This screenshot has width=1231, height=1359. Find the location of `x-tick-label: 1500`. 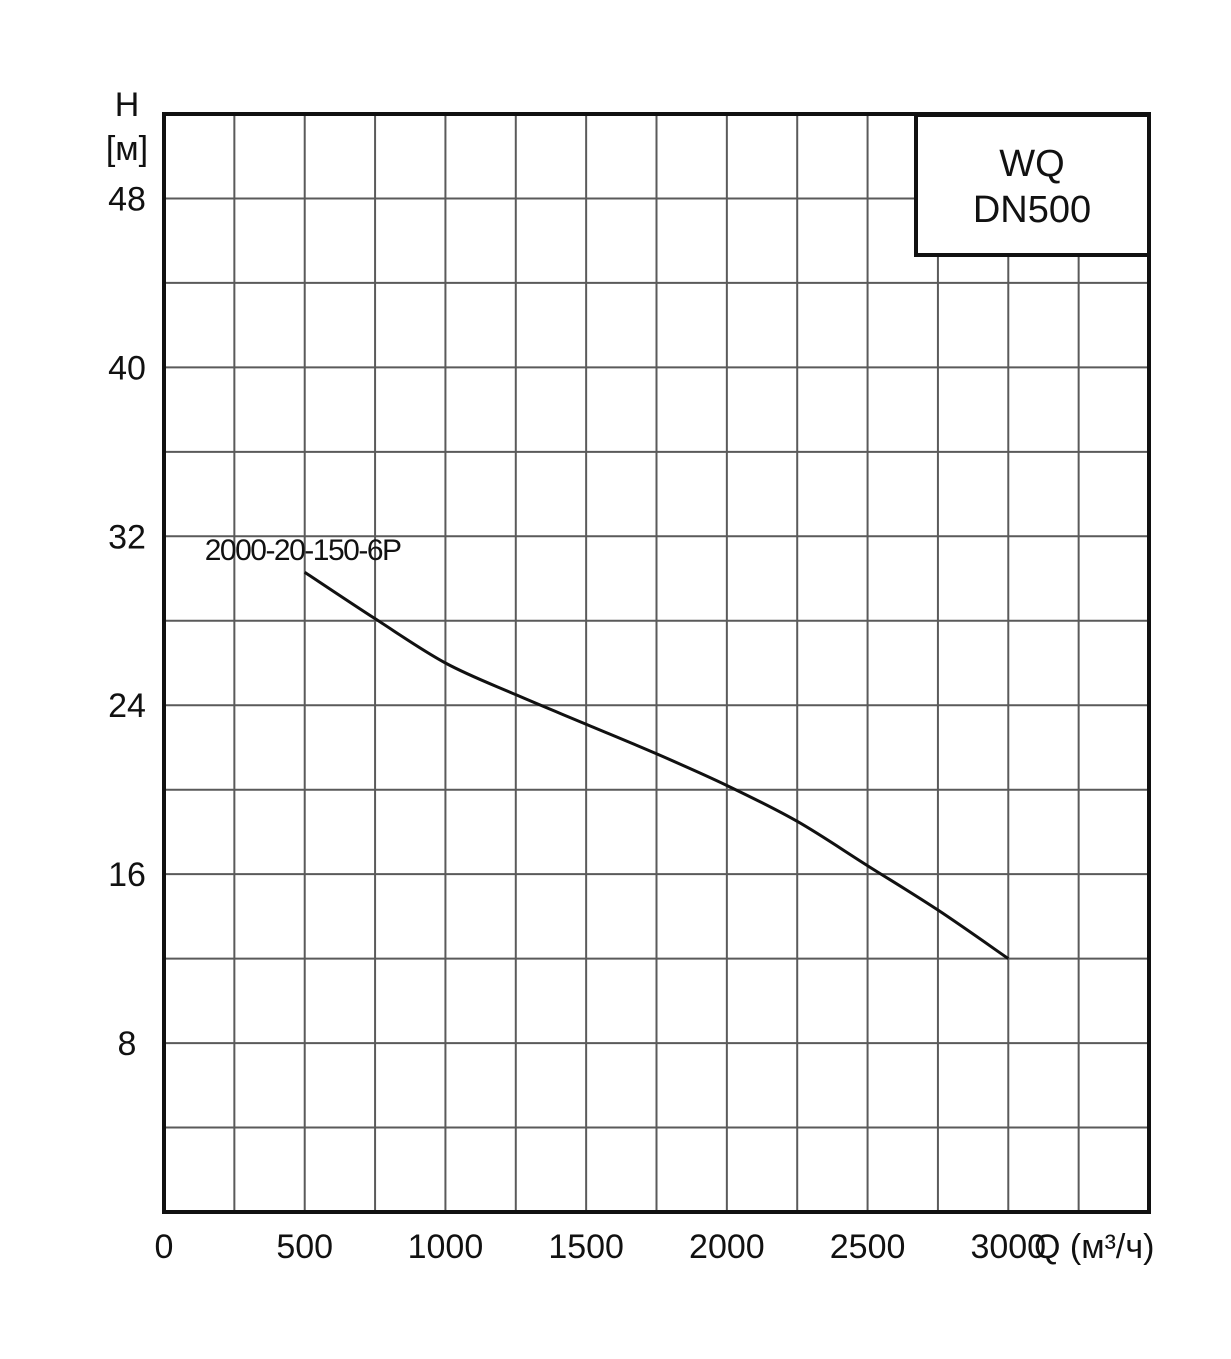

x-tick-label: 1500 is located at coordinates (586, 1247).